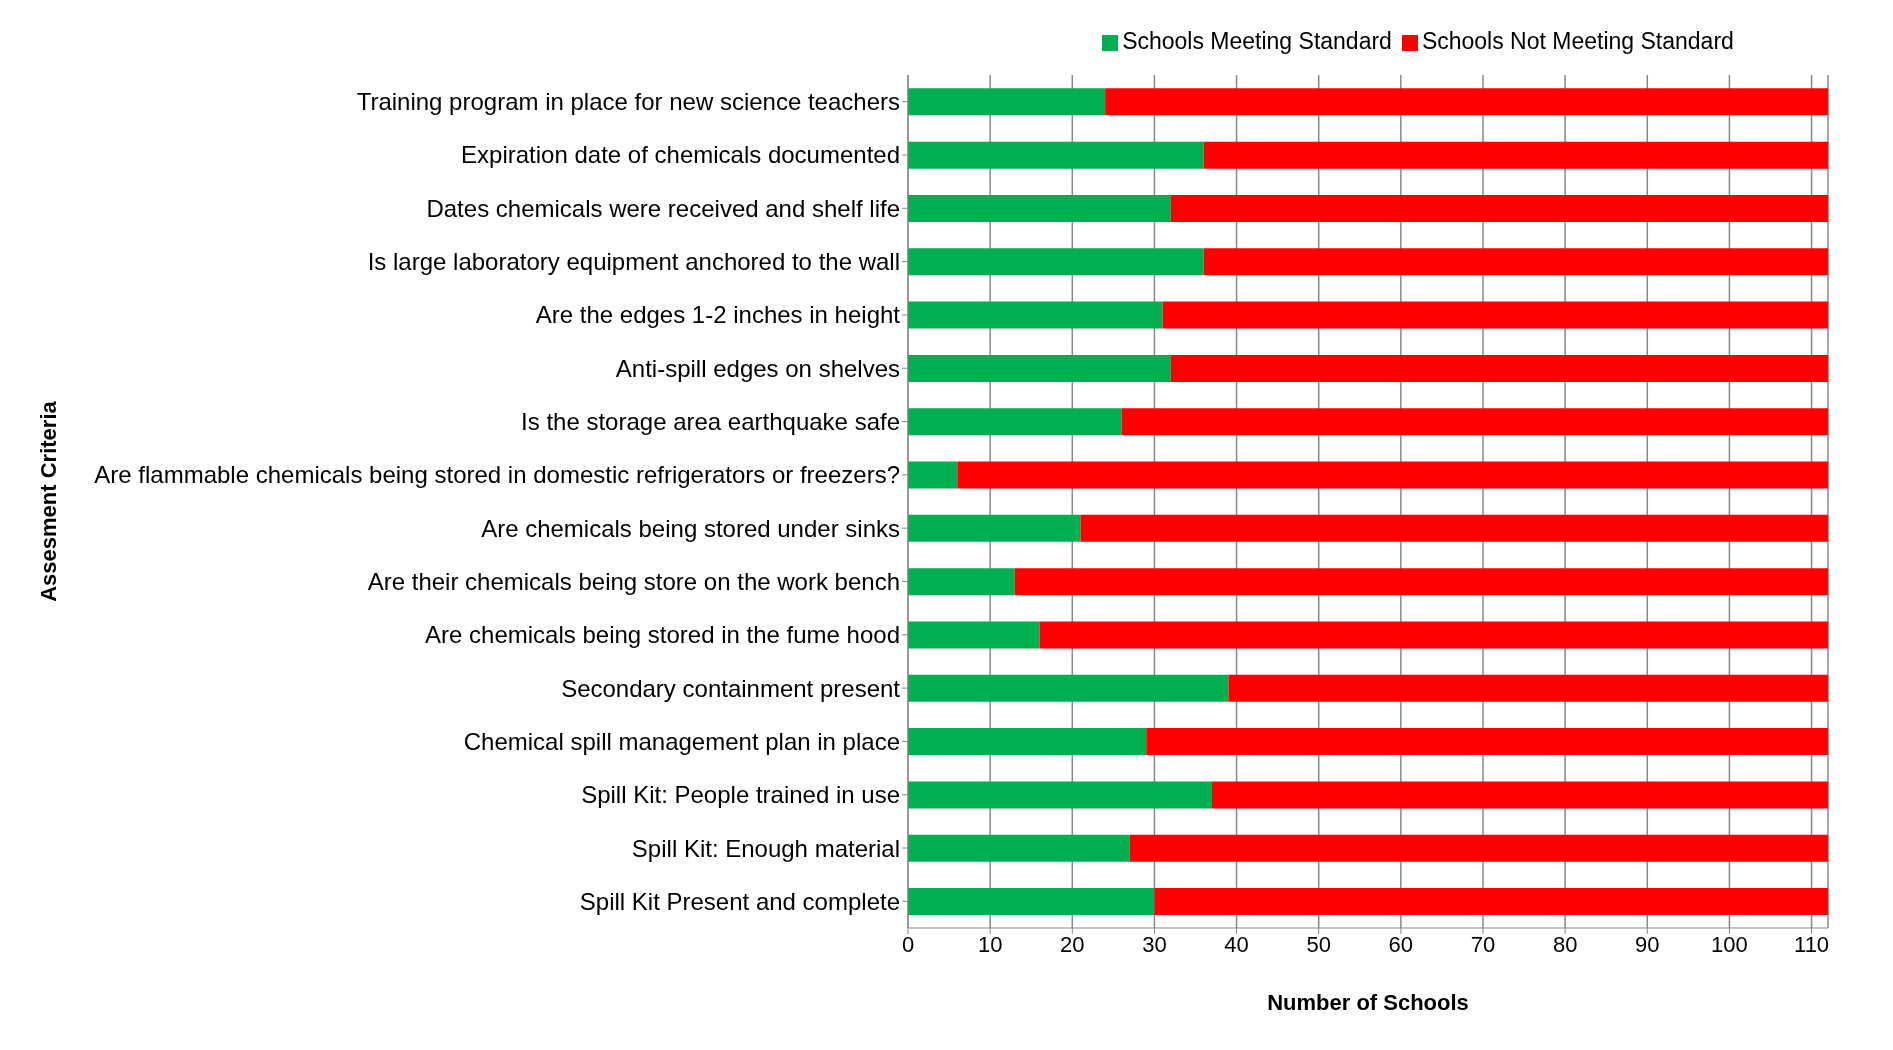  Describe the element at coordinates (1154, 944) in the screenshot. I see `x-tick-label: 30` at that location.